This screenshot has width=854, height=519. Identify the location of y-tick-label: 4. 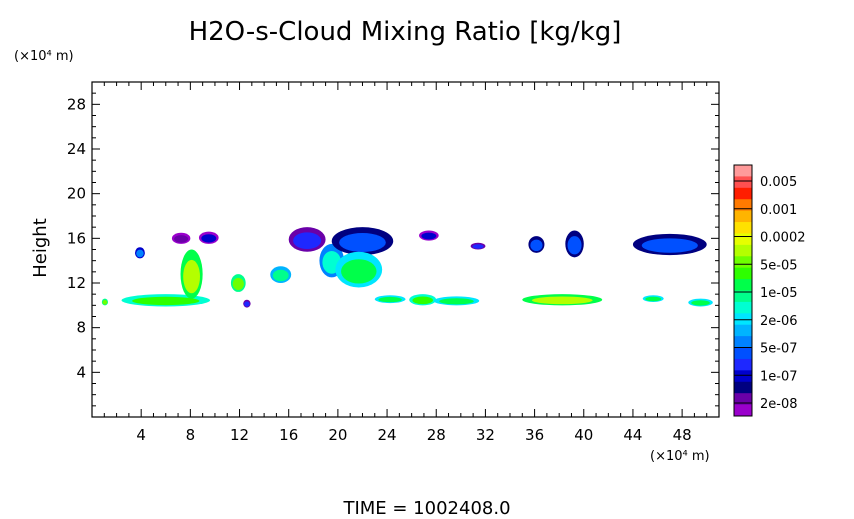
(81, 372).